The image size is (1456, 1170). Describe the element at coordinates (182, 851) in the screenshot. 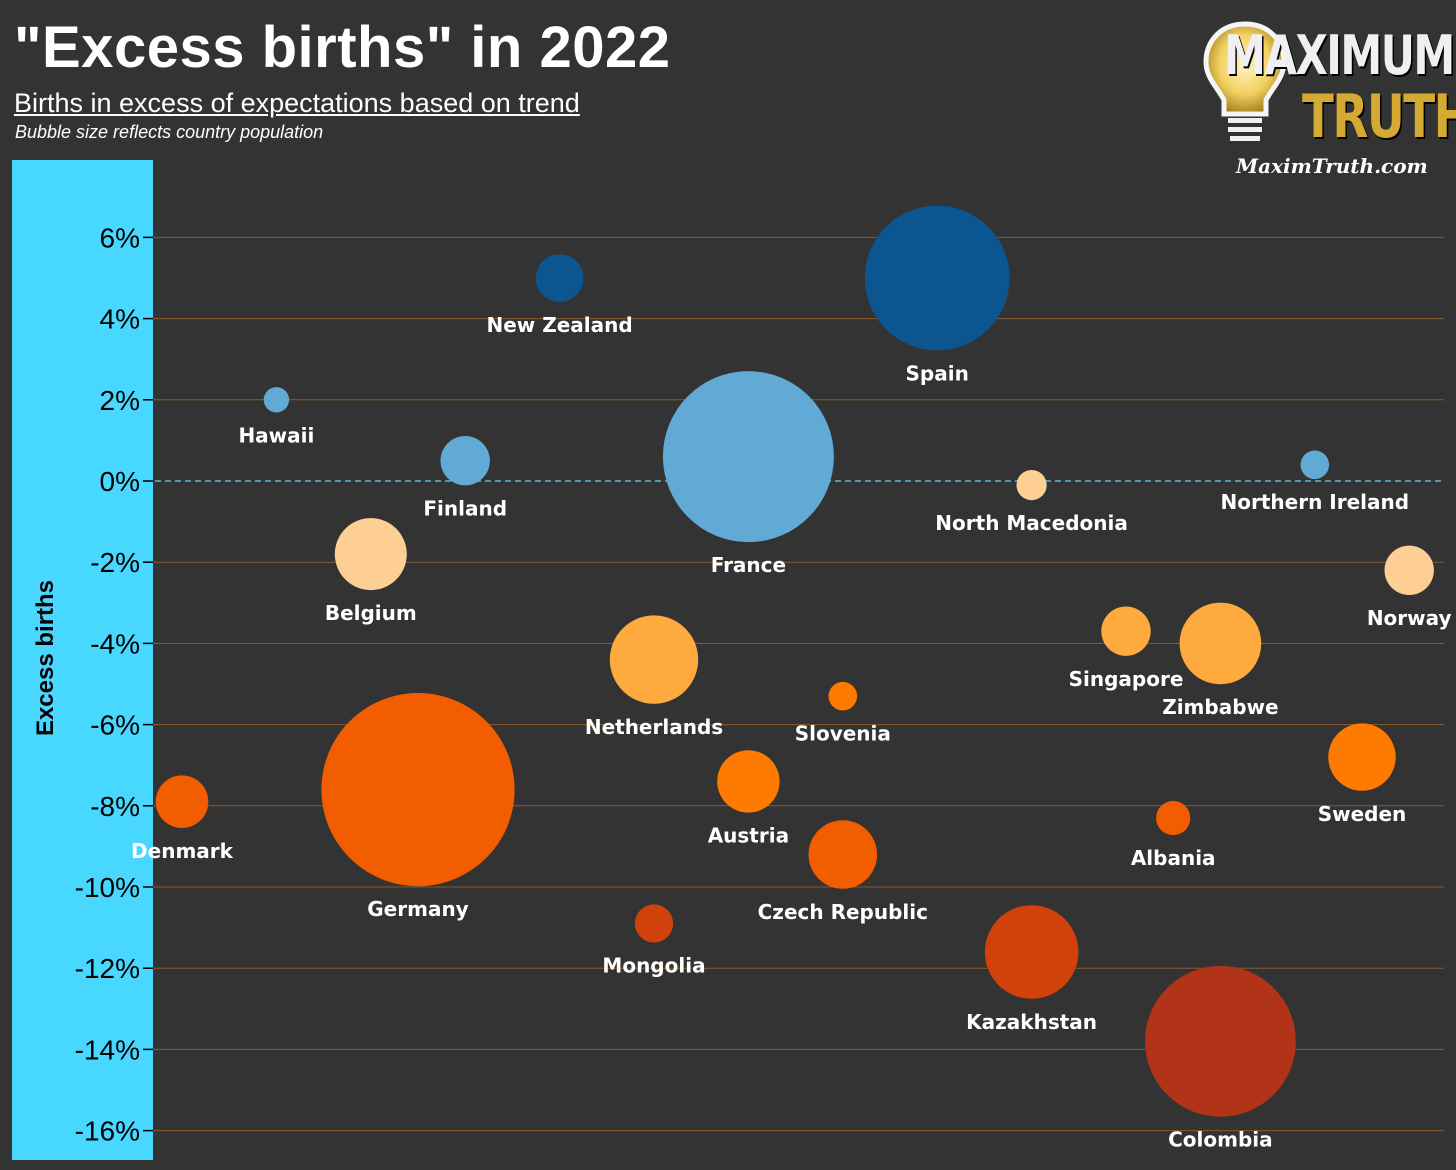

I see `label-denmark: Denmark` at that location.